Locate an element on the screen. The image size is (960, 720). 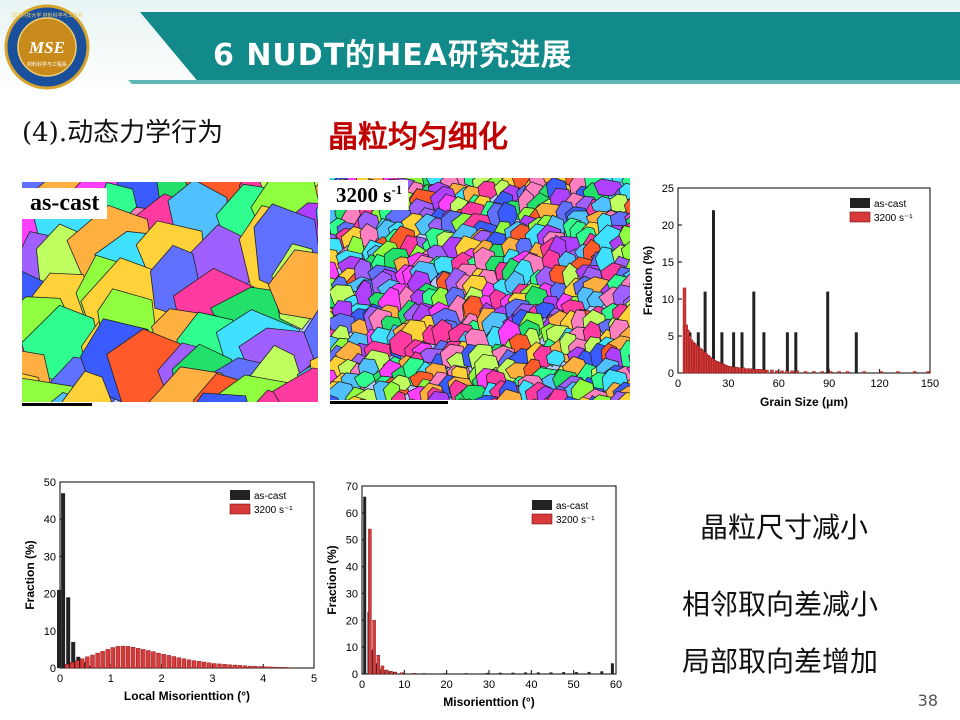
misorientation-y-tick-label: 70 is located at coordinates (352, 487).